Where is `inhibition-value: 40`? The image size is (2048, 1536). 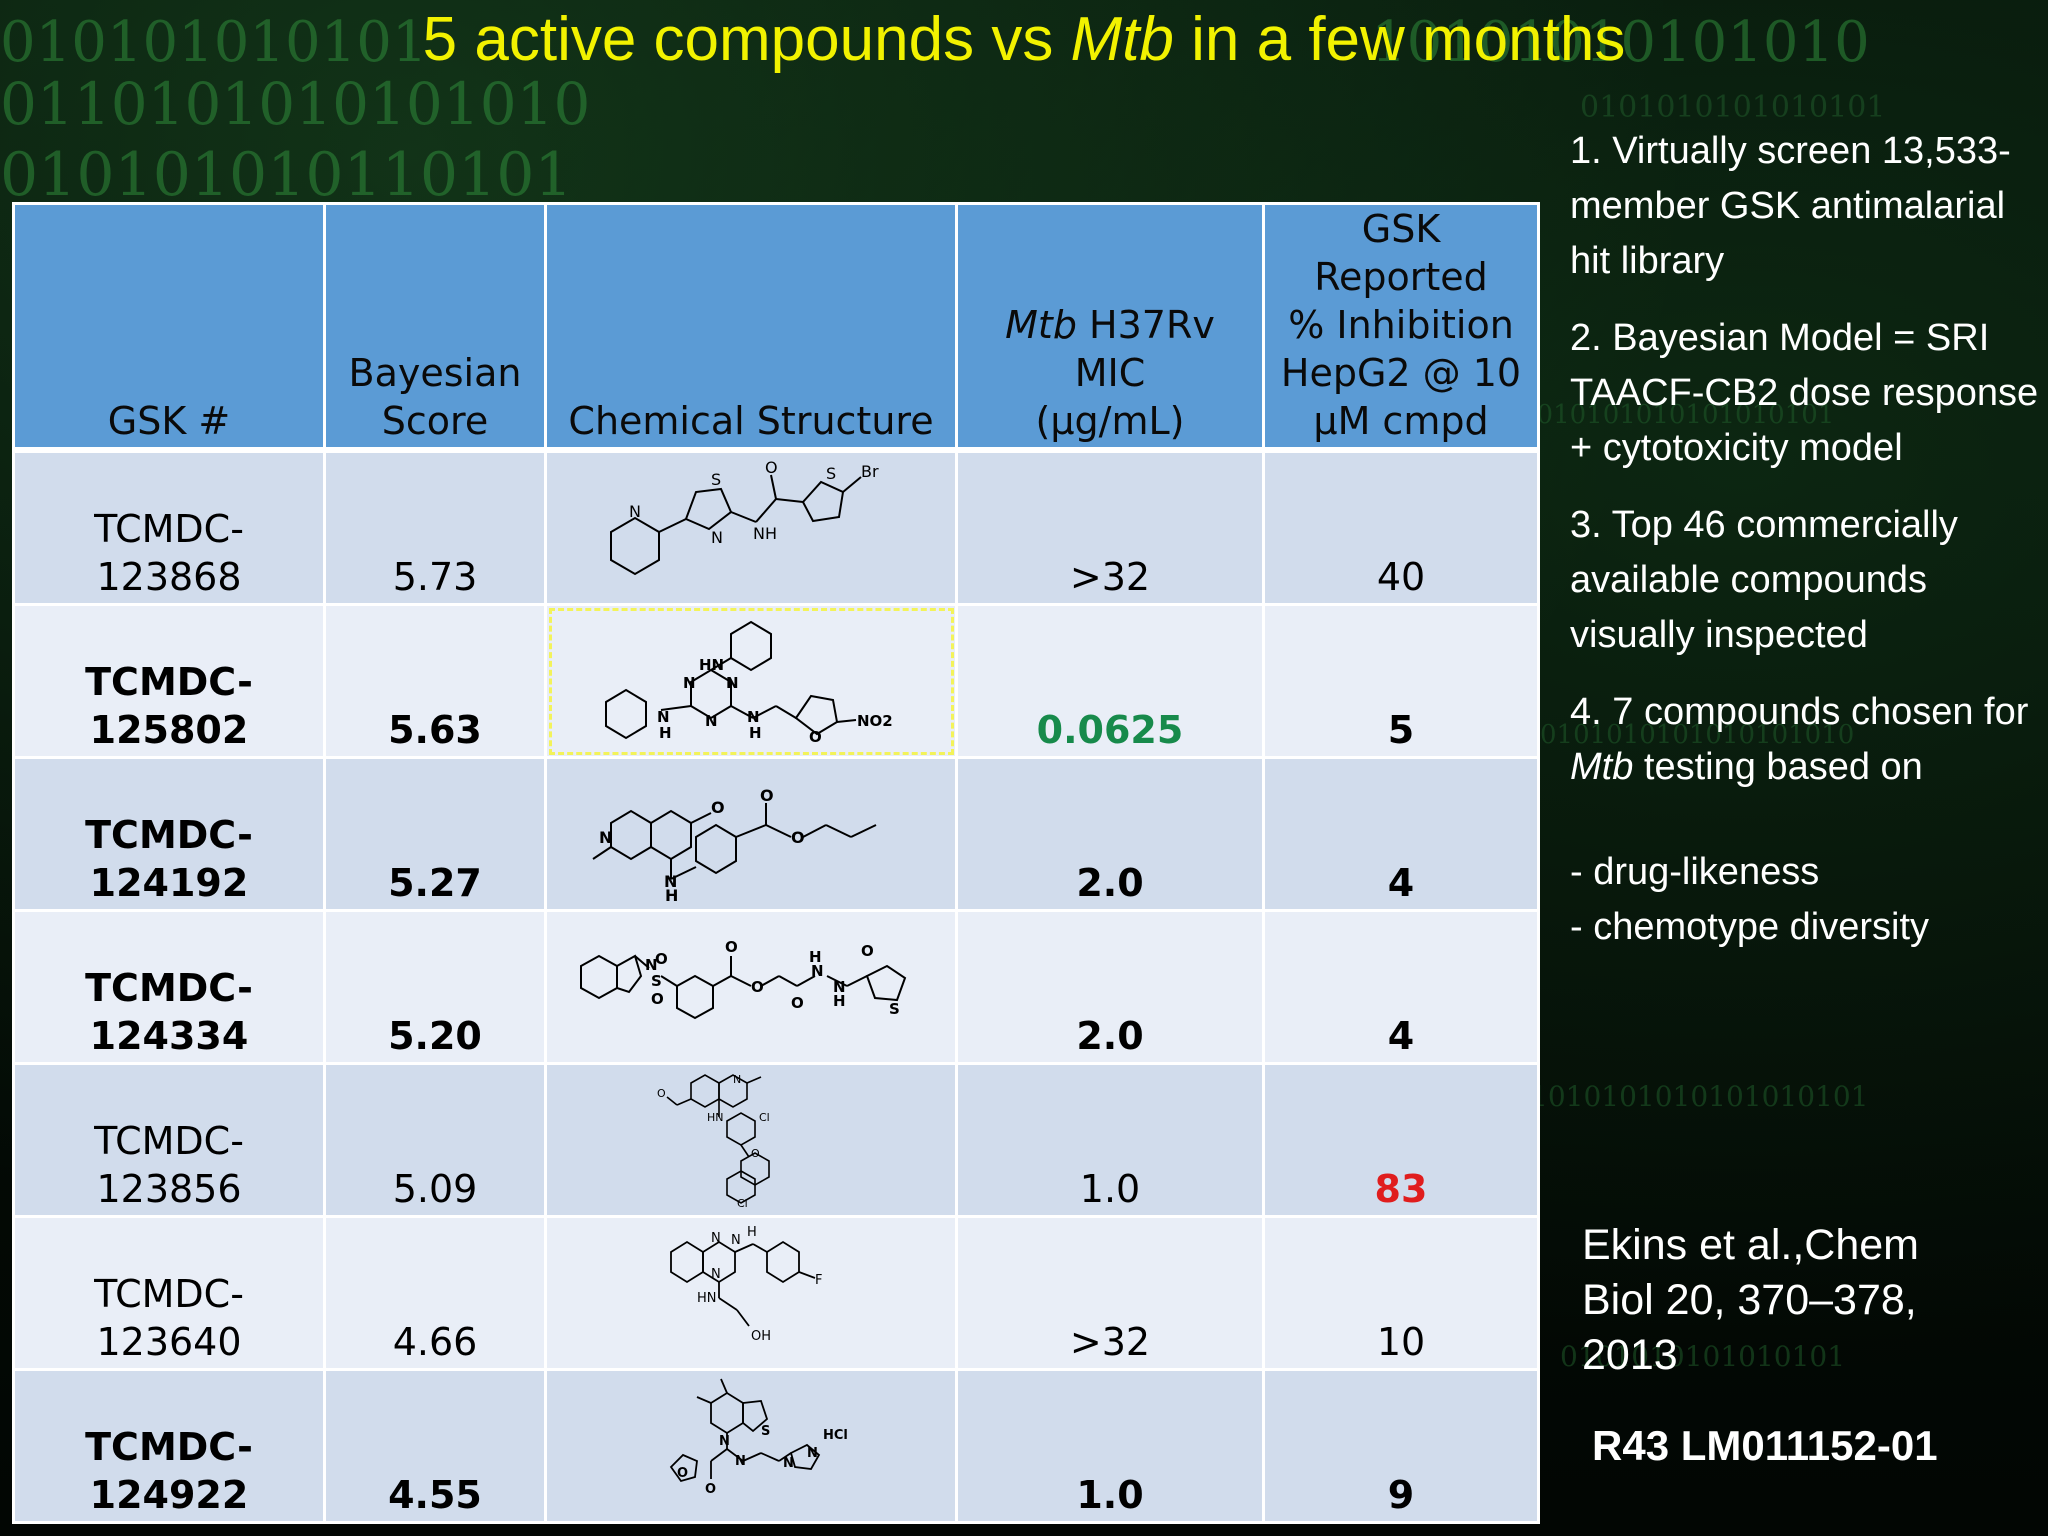 inhibition-value: 40 is located at coordinates (1401, 527).